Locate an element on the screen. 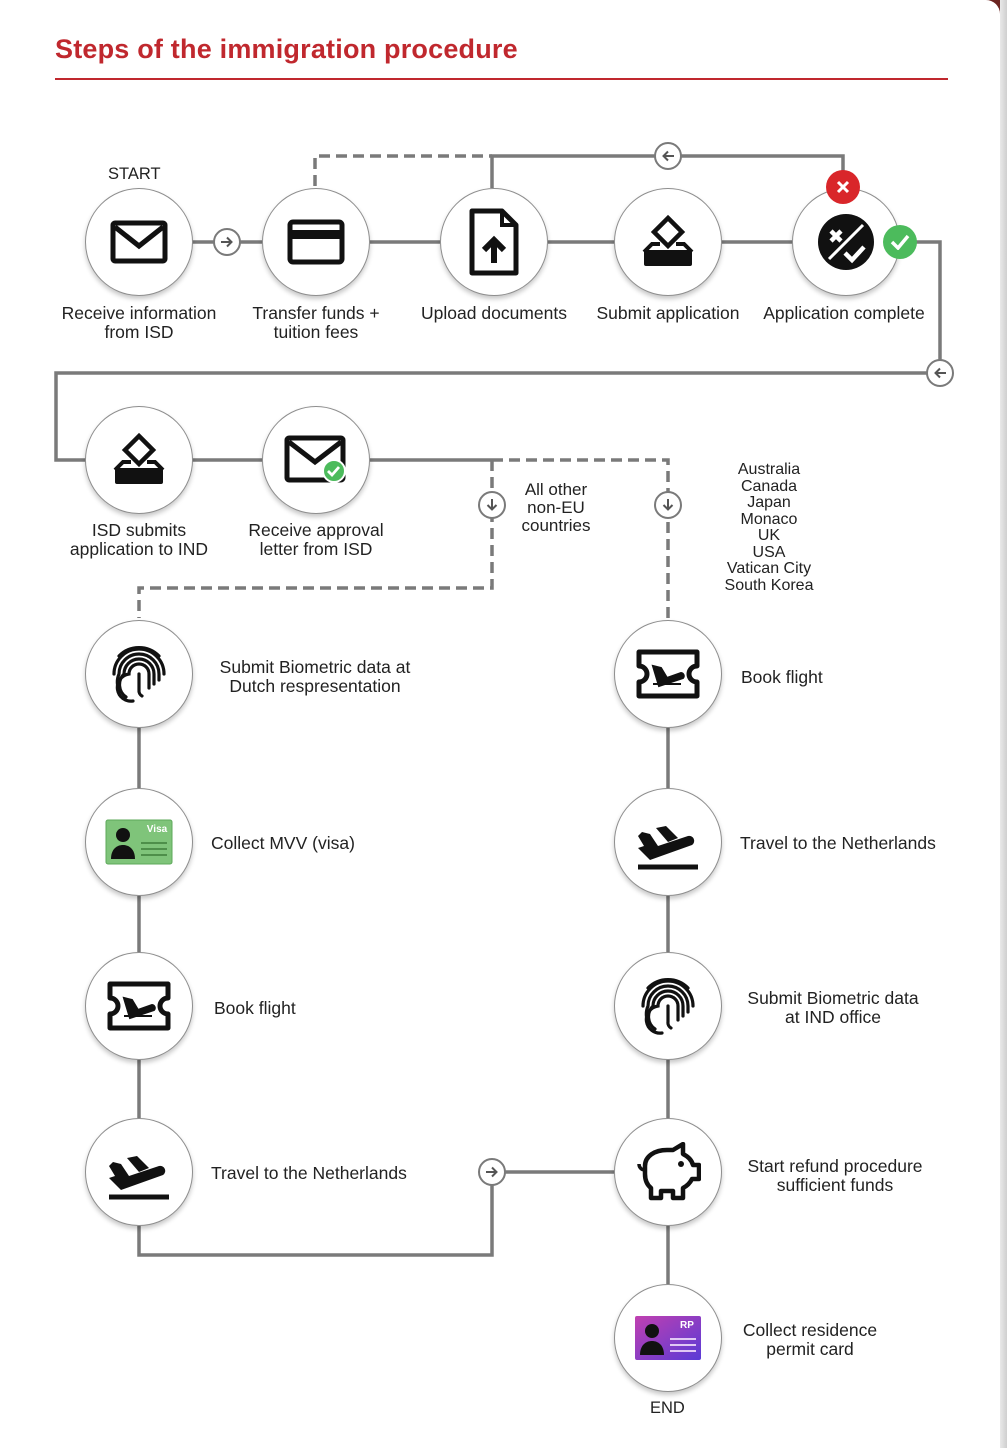  page-edge is located at coordinates (1003, 724).